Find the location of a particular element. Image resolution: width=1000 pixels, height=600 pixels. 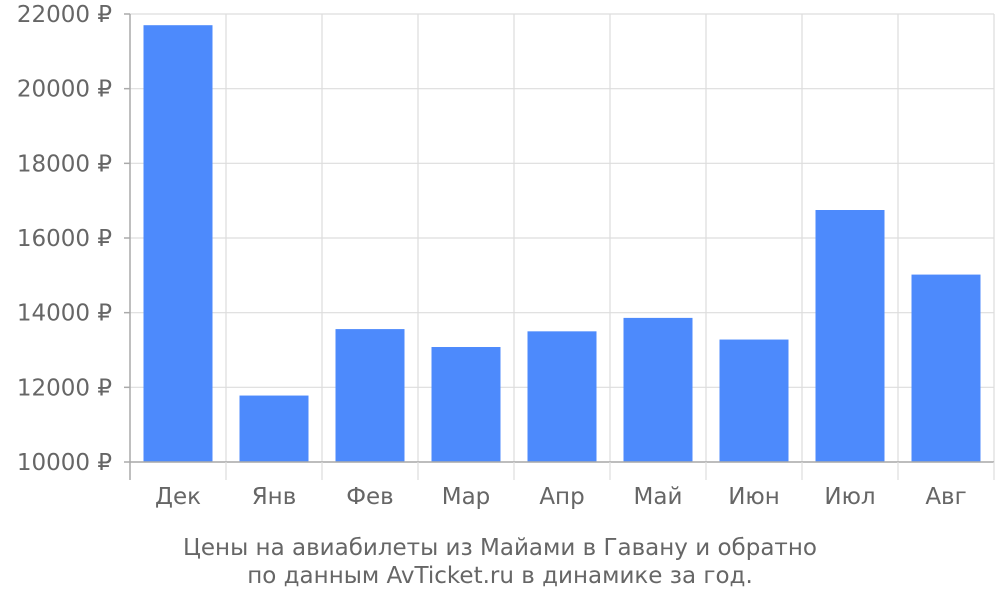

y-tick-label: 16000 ₽ is located at coordinates (64, 239).